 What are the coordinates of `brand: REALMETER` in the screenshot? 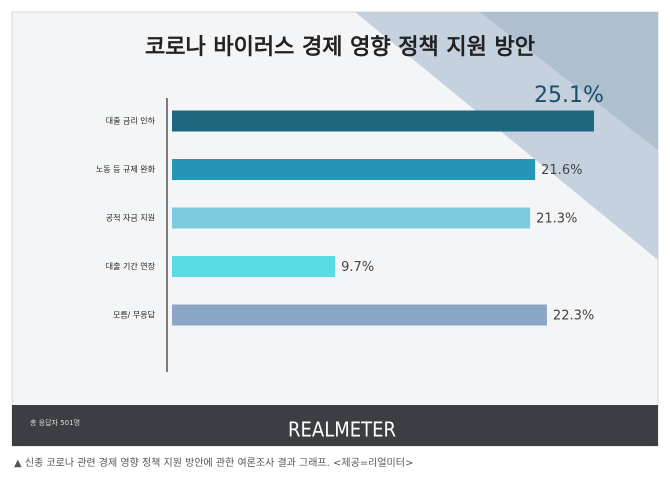 It's located at (342, 430).